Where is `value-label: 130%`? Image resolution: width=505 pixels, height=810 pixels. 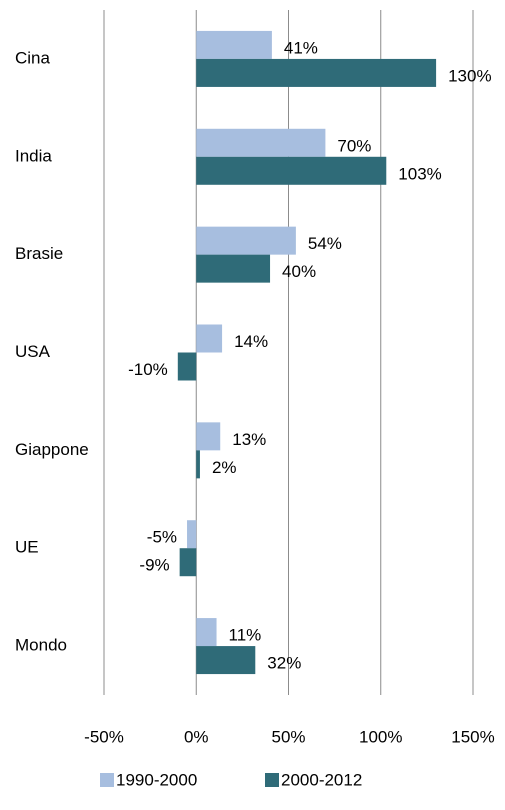
value-label: 130% is located at coordinates (469, 75).